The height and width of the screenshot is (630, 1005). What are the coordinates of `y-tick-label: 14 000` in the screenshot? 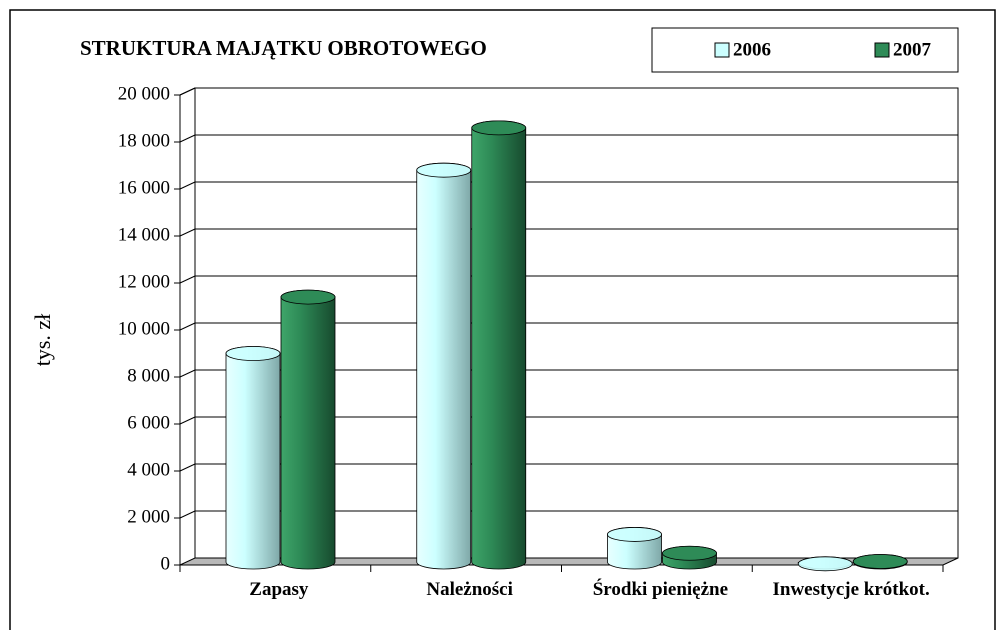 It's located at (144, 234).